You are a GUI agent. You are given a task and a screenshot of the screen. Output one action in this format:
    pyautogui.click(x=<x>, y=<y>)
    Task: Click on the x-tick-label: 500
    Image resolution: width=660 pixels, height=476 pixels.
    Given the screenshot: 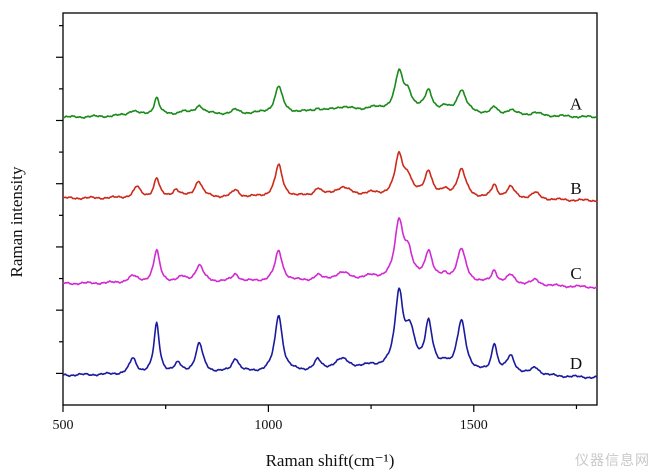 What is the action you would take?
    pyautogui.click(x=63, y=425)
    